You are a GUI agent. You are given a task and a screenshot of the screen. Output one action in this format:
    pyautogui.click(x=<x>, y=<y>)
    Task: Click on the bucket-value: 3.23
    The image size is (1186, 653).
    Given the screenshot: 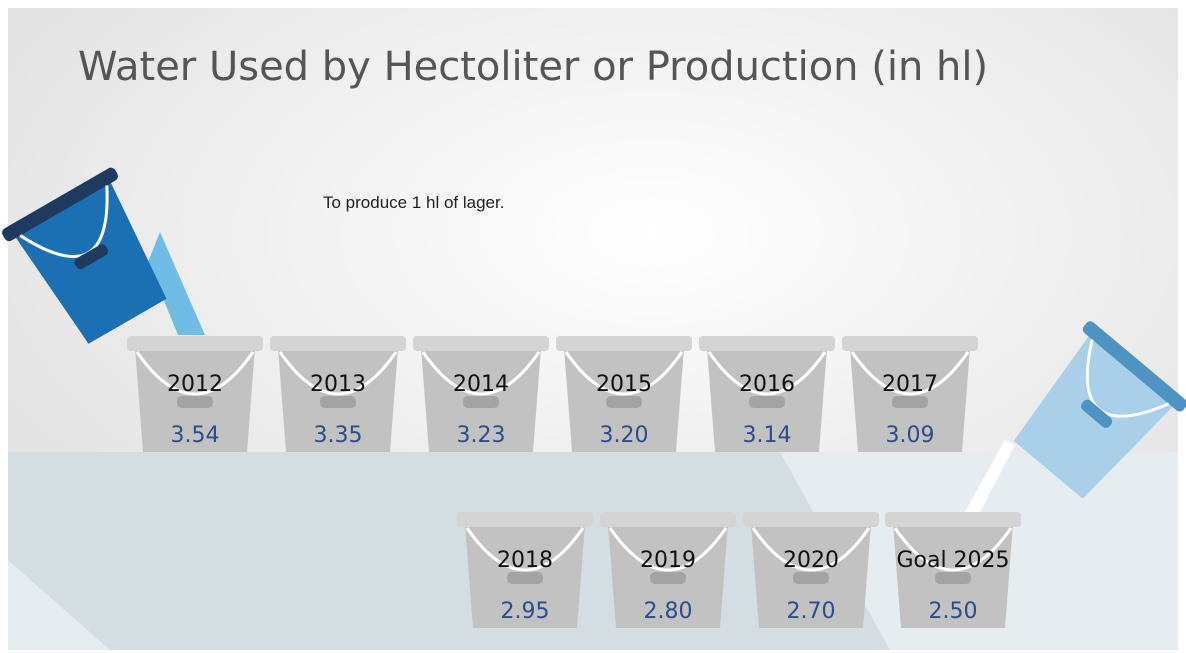 What is the action you would take?
    pyautogui.click(x=481, y=435)
    